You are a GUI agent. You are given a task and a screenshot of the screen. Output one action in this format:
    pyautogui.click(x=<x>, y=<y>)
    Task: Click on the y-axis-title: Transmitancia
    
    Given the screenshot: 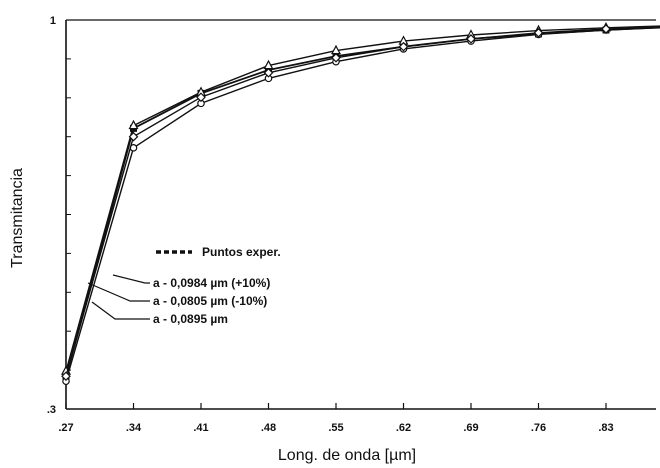 What is the action you would take?
    pyautogui.click(x=17, y=218)
    